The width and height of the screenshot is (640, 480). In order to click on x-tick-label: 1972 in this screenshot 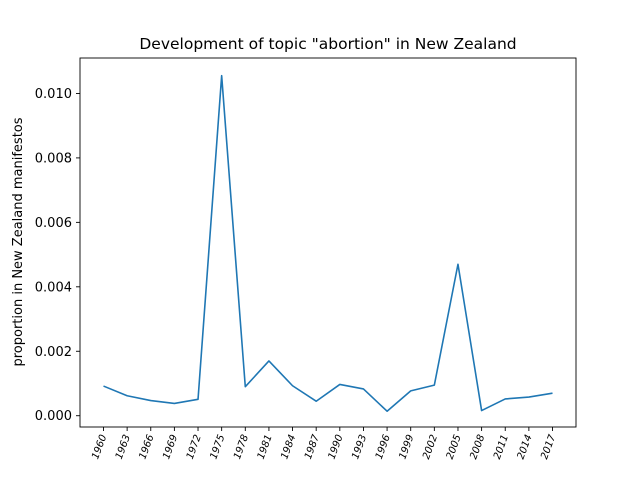, I will do `click(194, 447)`.